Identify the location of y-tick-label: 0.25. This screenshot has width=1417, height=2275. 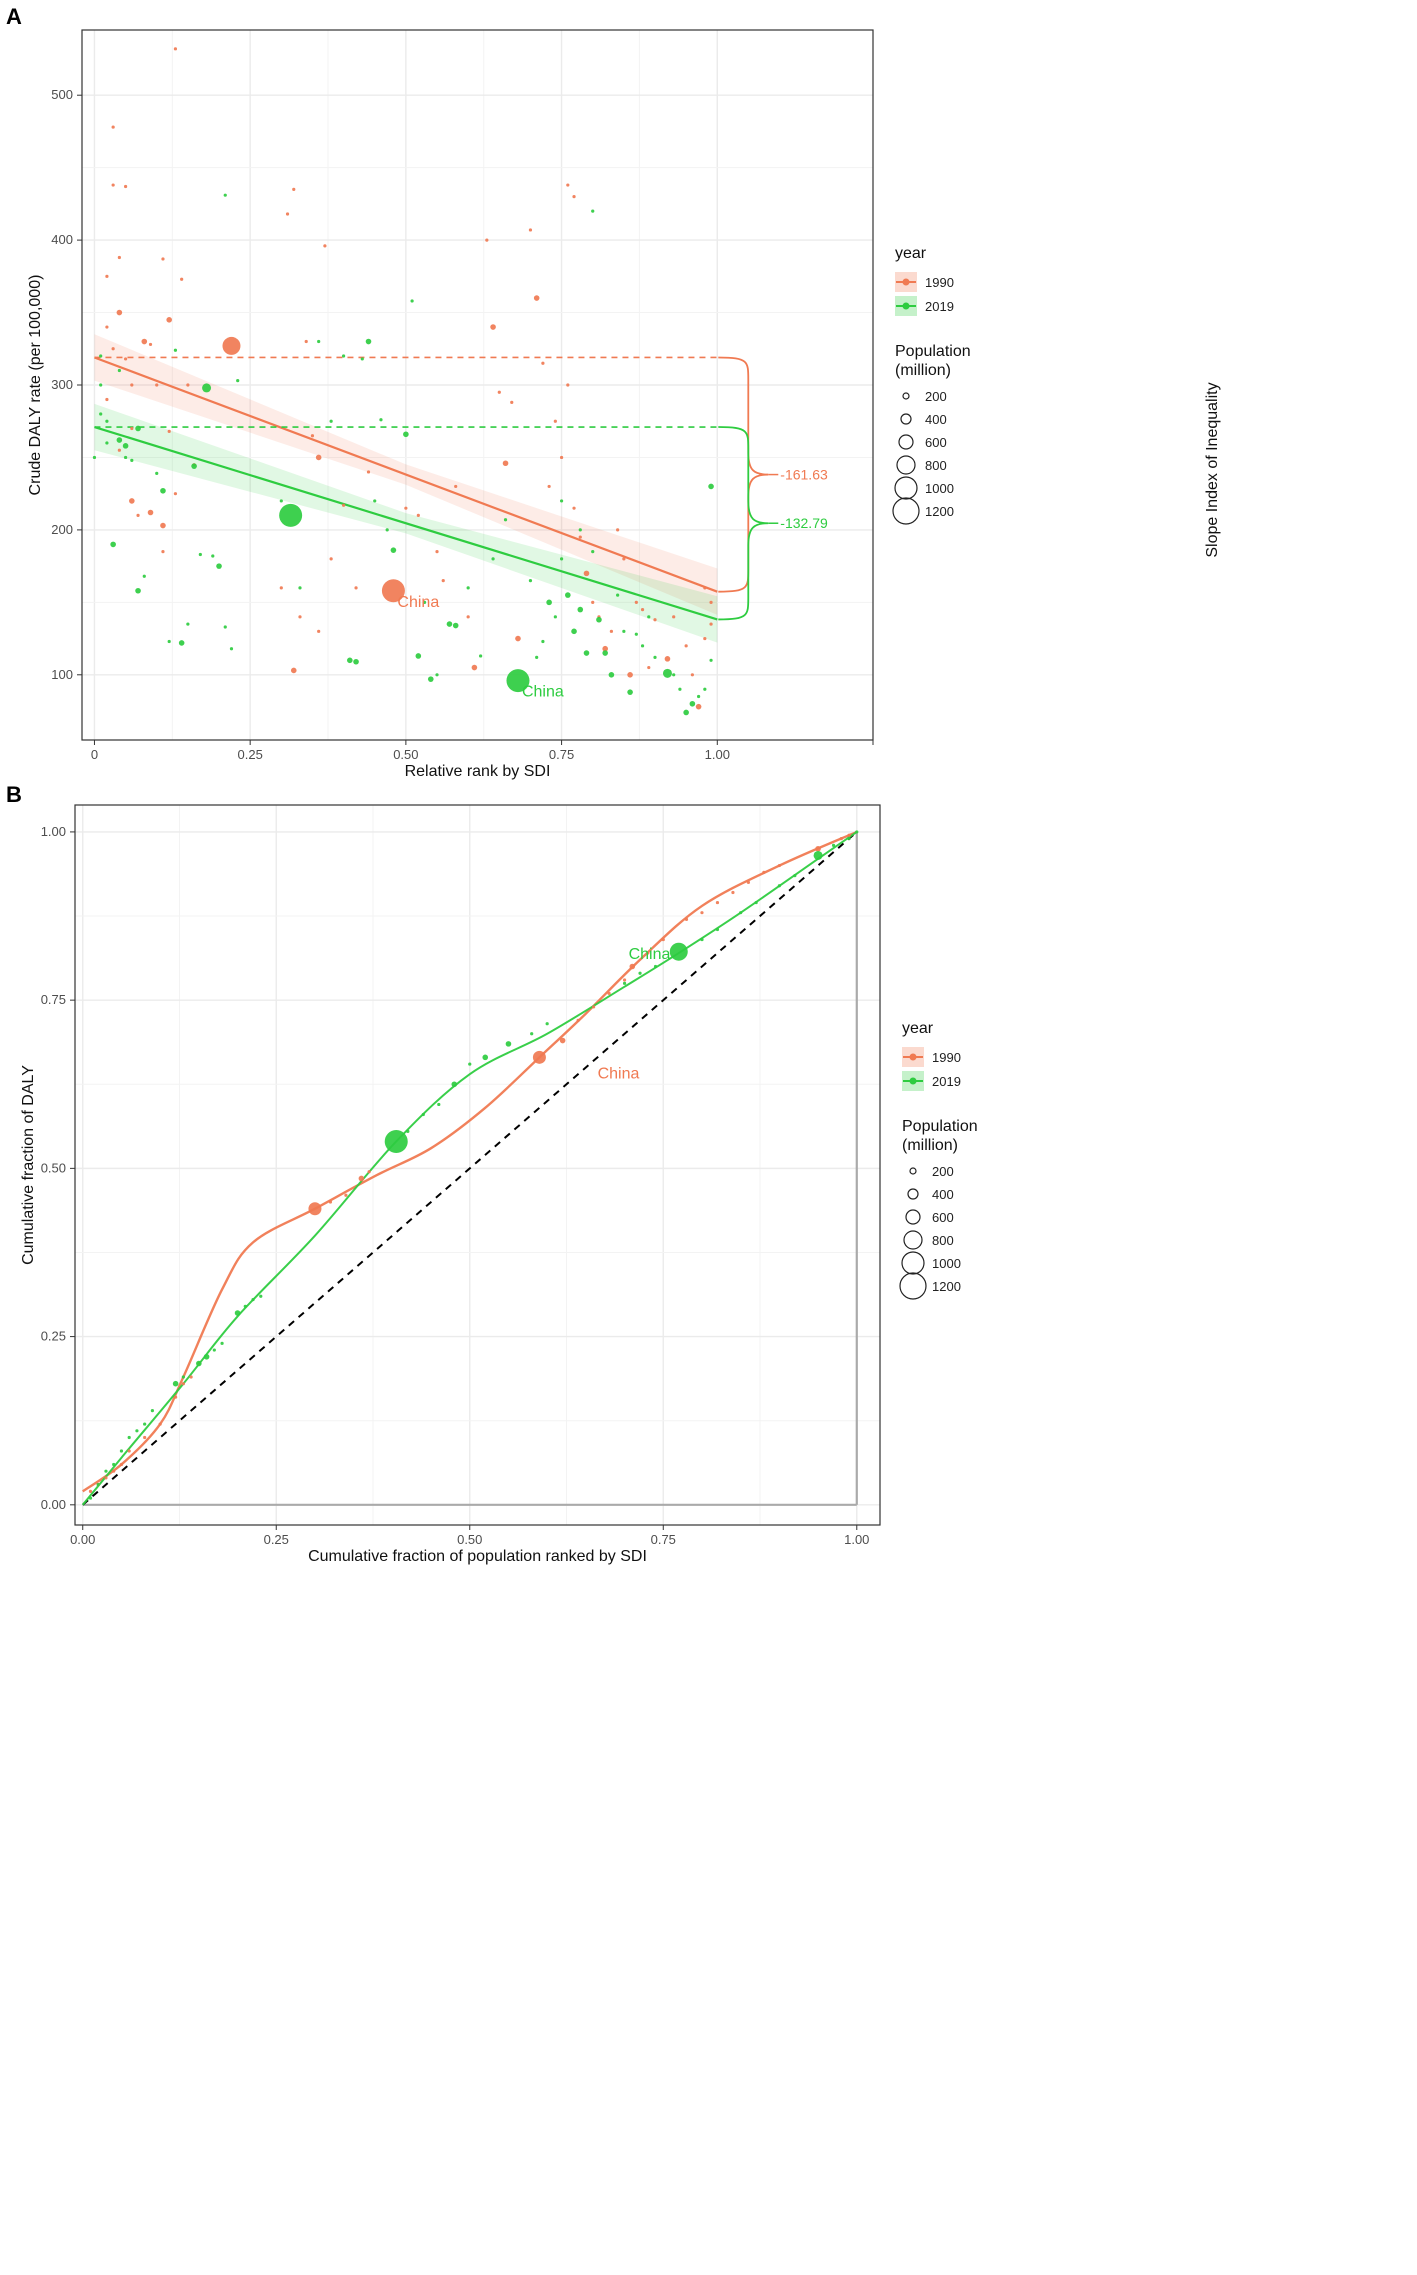
(53, 1336).